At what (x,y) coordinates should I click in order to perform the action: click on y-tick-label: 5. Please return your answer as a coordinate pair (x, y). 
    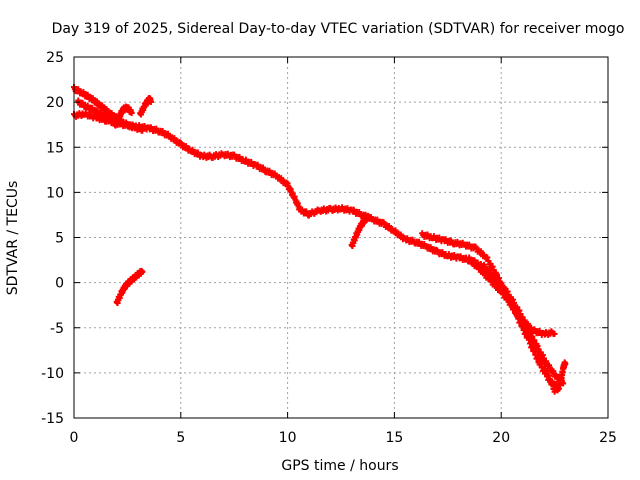
    Looking at the image, I should click on (59, 239).